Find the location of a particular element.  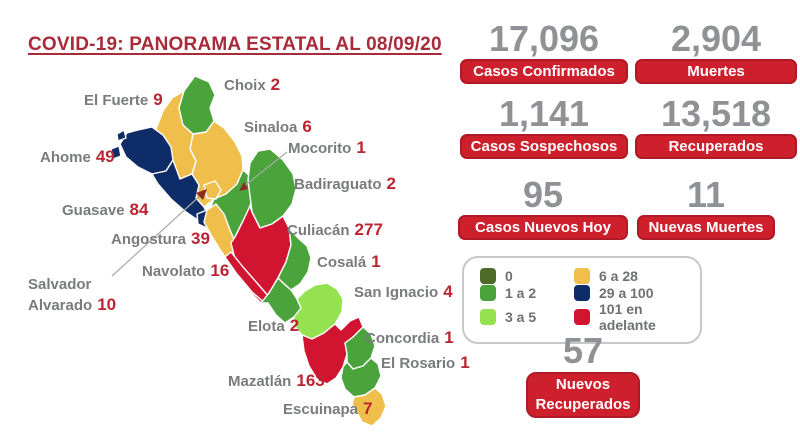

map-label-badiraguato: Badiraguato 2 is located at coordinates (345, 184).